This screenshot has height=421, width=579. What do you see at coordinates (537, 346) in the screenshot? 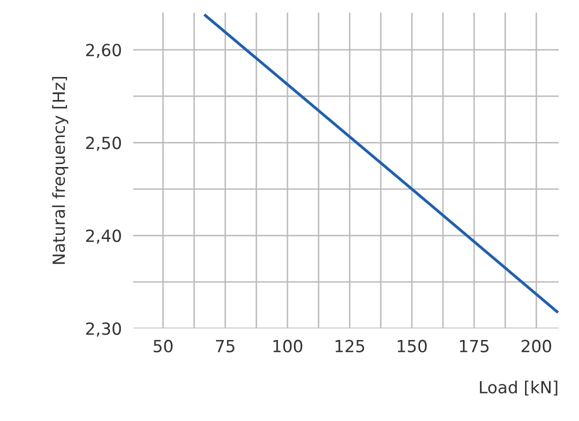
I see `x-tick-label: 200` at bounding box center [537, 346].